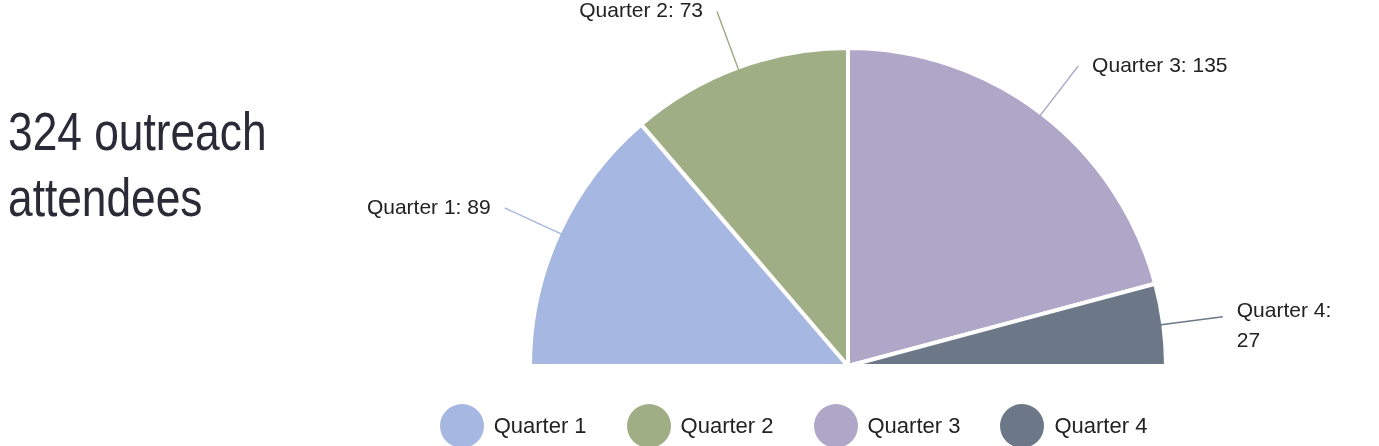 The width and height of the screenshot is (1379, 446). Describe the element at coordinates (1284, 325) in the screenshot. I see `data-label: Quarter 4: 27` at that location.